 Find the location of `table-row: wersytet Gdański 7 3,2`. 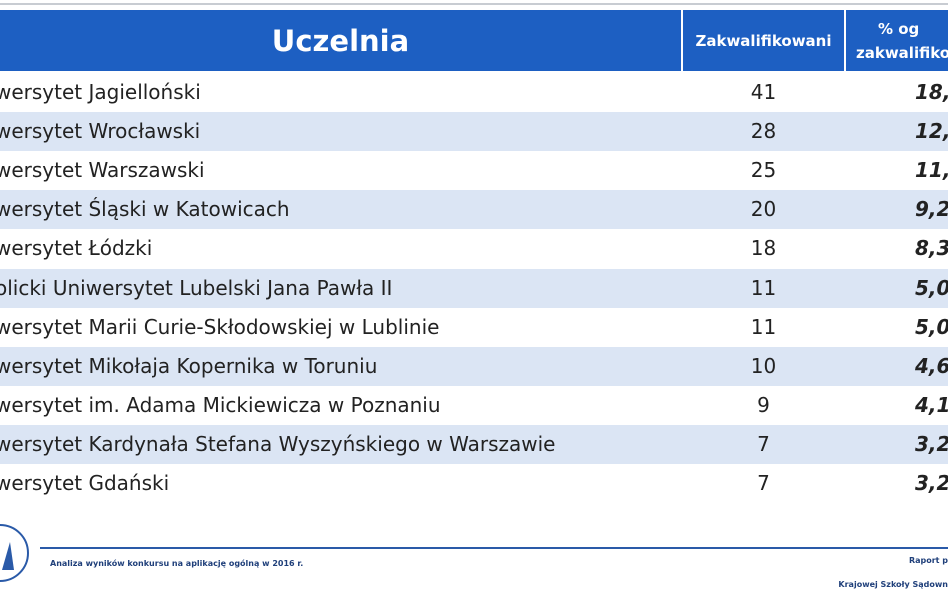

table-row: wersytet Gdański 7 3,2 is located at coordinates (474, 483).